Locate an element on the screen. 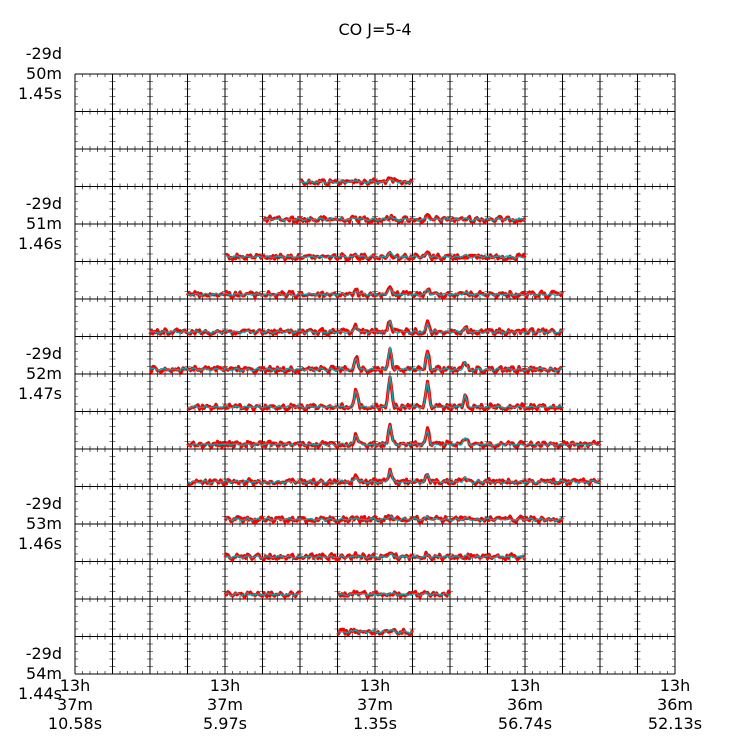 This screenshot has height=754, width=750. y-tick-label: -29d 54m 1.44s is located at coordinates (31, 674).